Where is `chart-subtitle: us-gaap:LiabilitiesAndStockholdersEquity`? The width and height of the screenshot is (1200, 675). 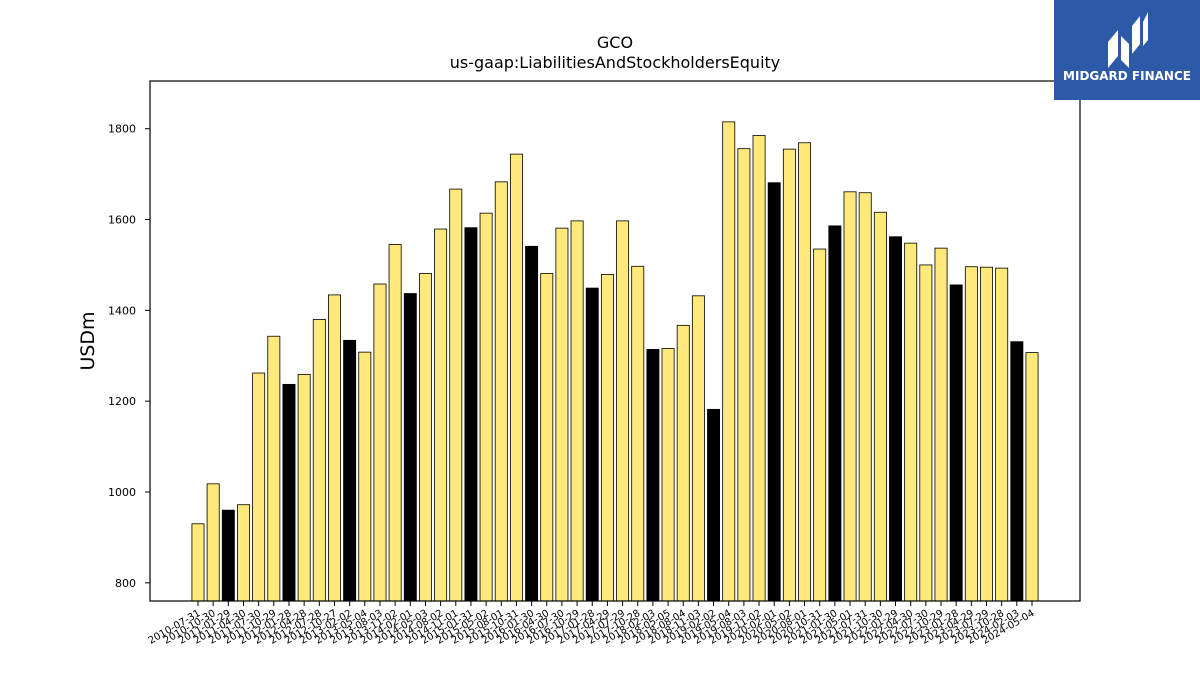
chart-subtitle: us-gaap:LiabilitiesAndStockholdersEquity is located at coordinates (615, 62).